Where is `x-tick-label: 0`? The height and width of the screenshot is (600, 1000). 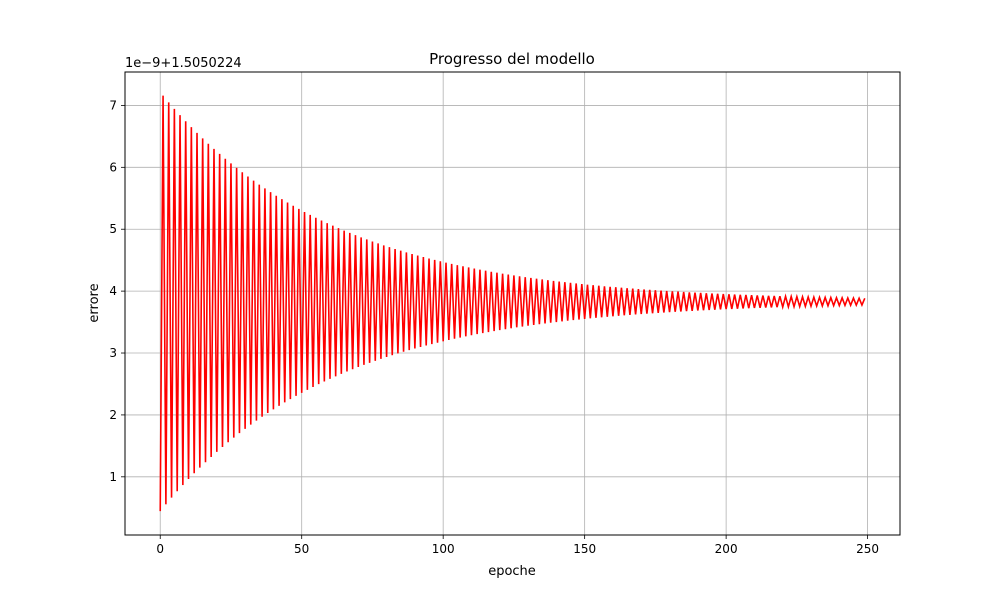
x-tick-label: 0 is located at coordinates (160, 549).